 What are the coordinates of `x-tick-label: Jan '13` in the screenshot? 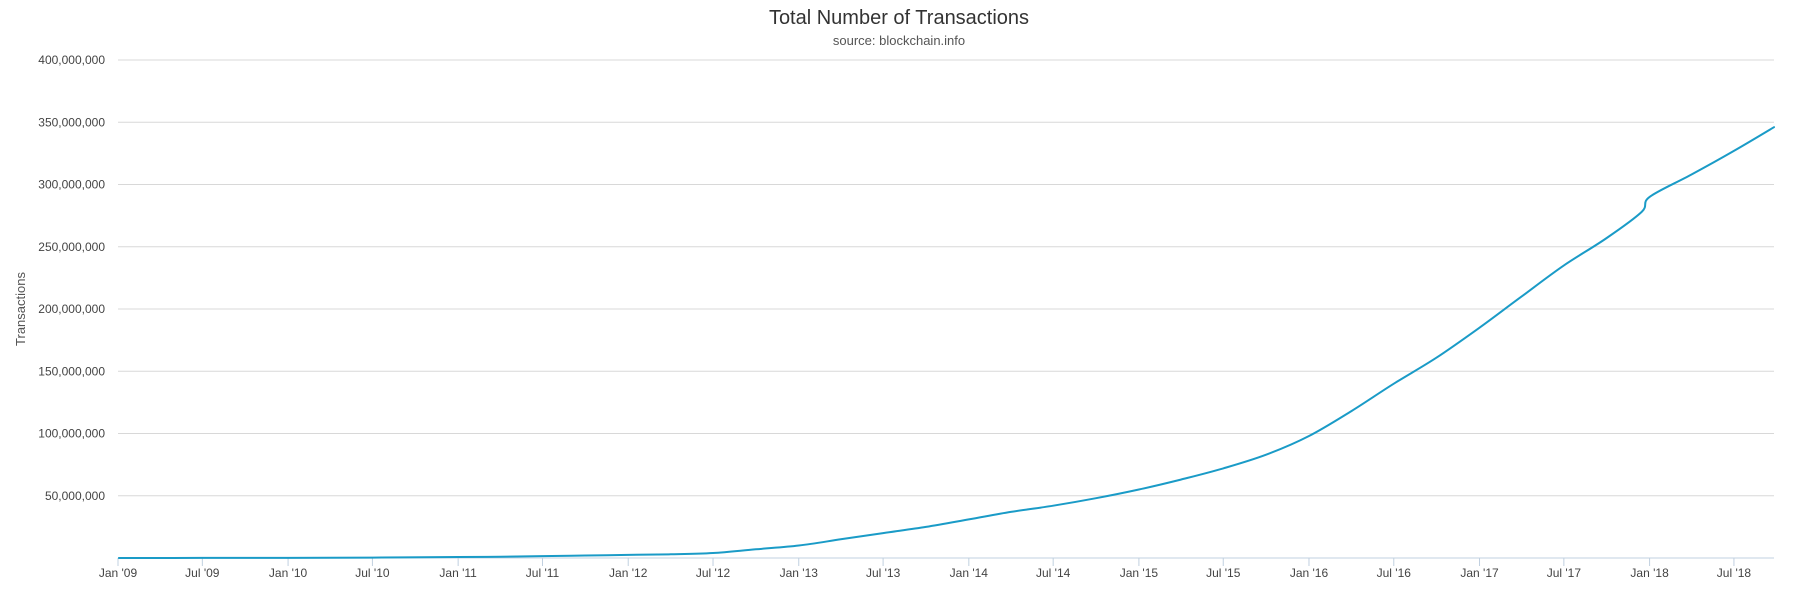 It's located at (799, 573).